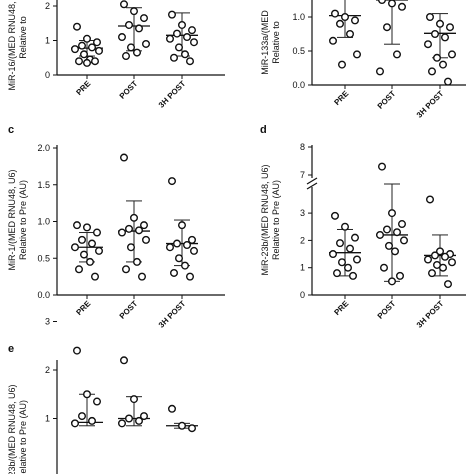  I want to click on y-tick-label: 0.5, so click(43, 258).